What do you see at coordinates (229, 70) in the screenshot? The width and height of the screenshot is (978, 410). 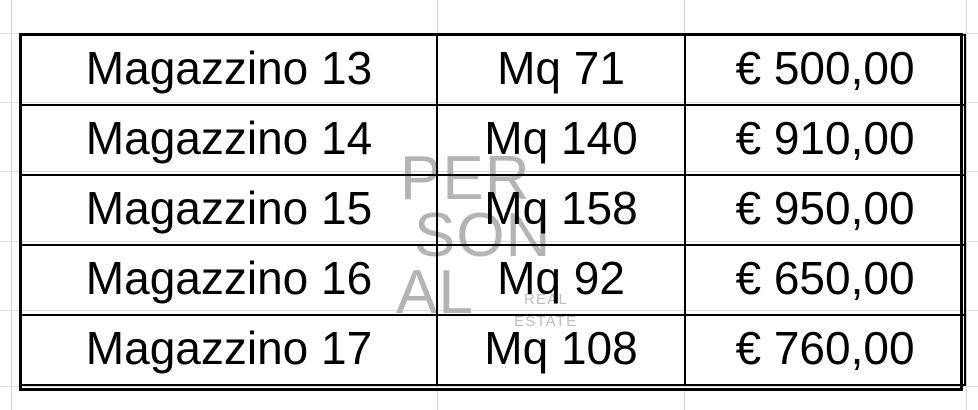 I see `cell-unit: Magazzino 13` at bounding box center [229, 70].